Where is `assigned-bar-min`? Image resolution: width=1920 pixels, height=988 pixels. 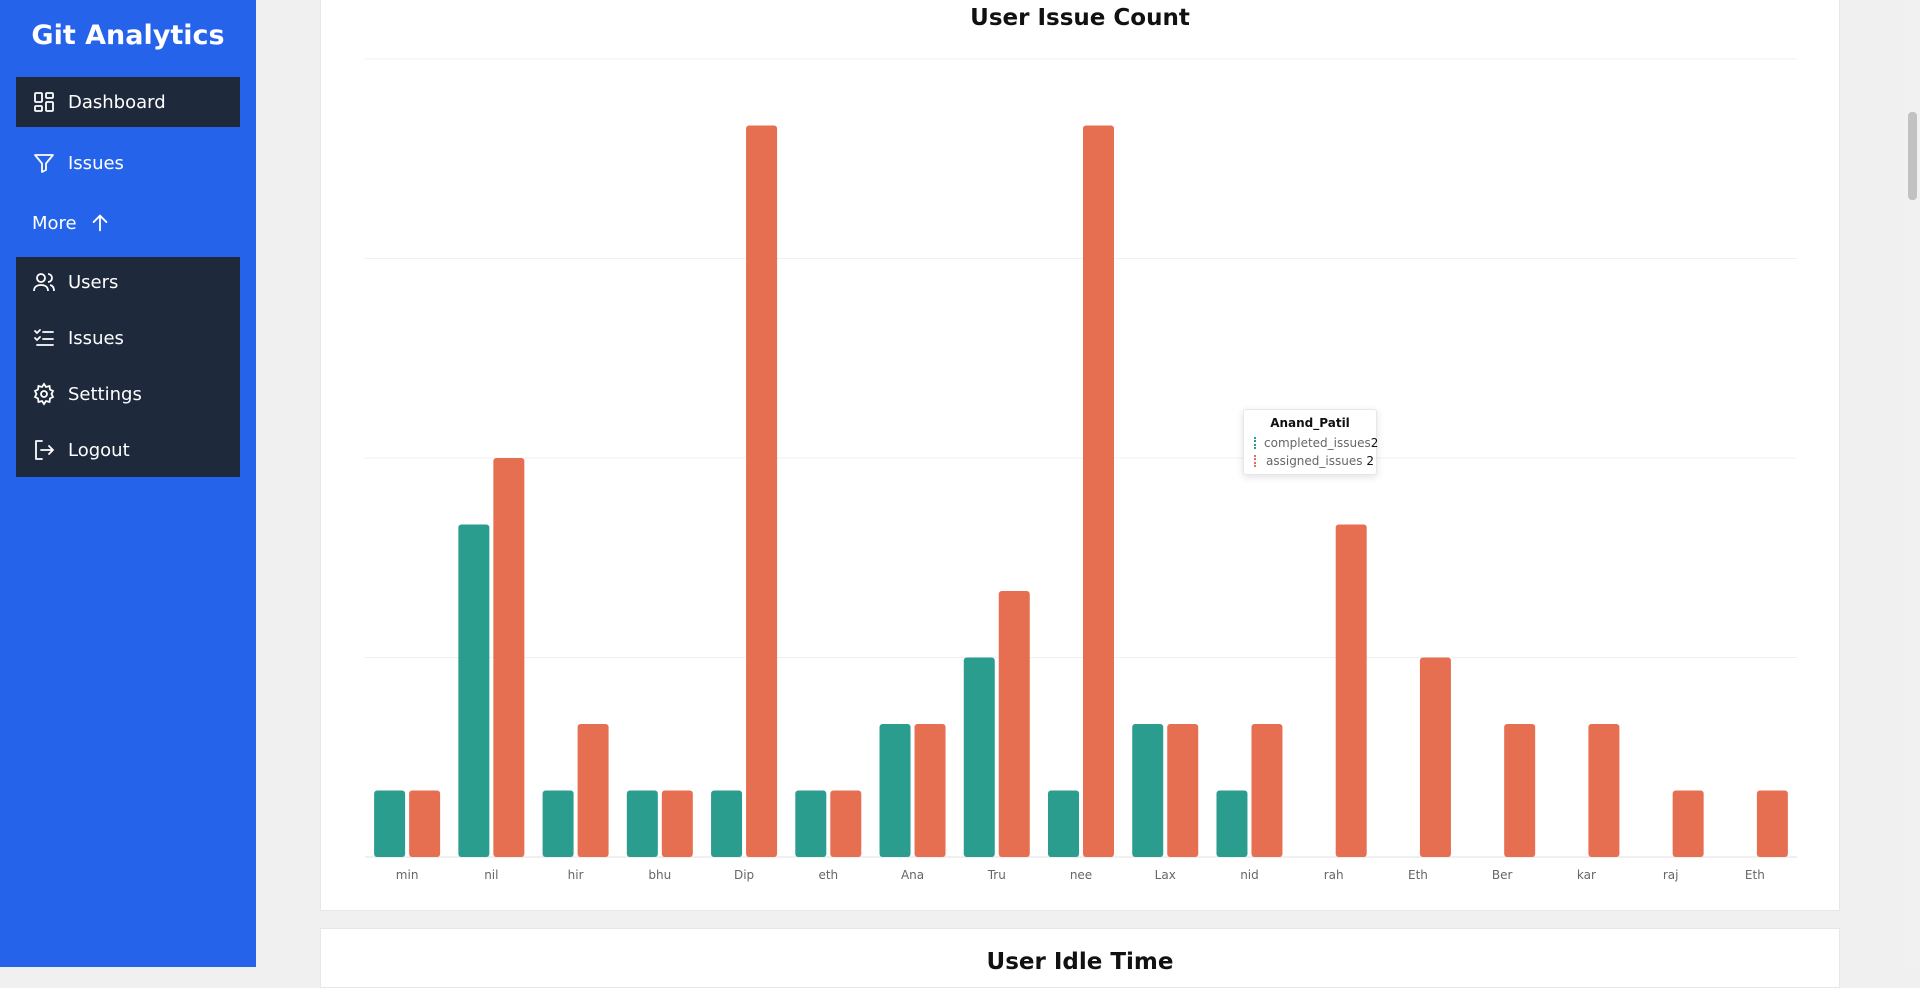
assigned-bar-min is located at coordinates (425, 824).